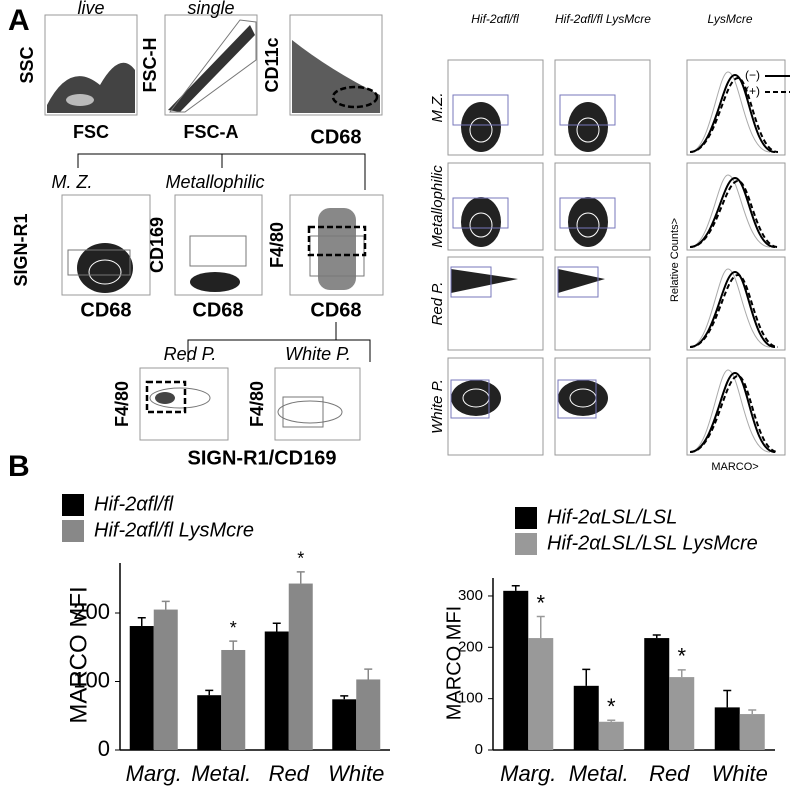 Image resolution: width=800 pixels, height=792 pixels. Describe the element at coordinates (437, 108) in the screenshot. I see `row-label: M.Z.` at that location.